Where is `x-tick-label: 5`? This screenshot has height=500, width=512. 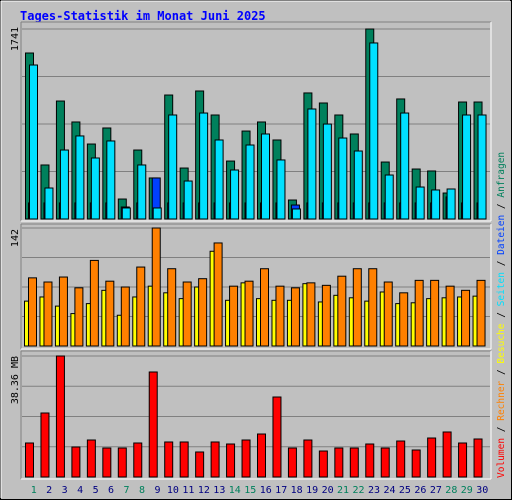
x-tick-label: 5 is located at coordinates (96, 490).